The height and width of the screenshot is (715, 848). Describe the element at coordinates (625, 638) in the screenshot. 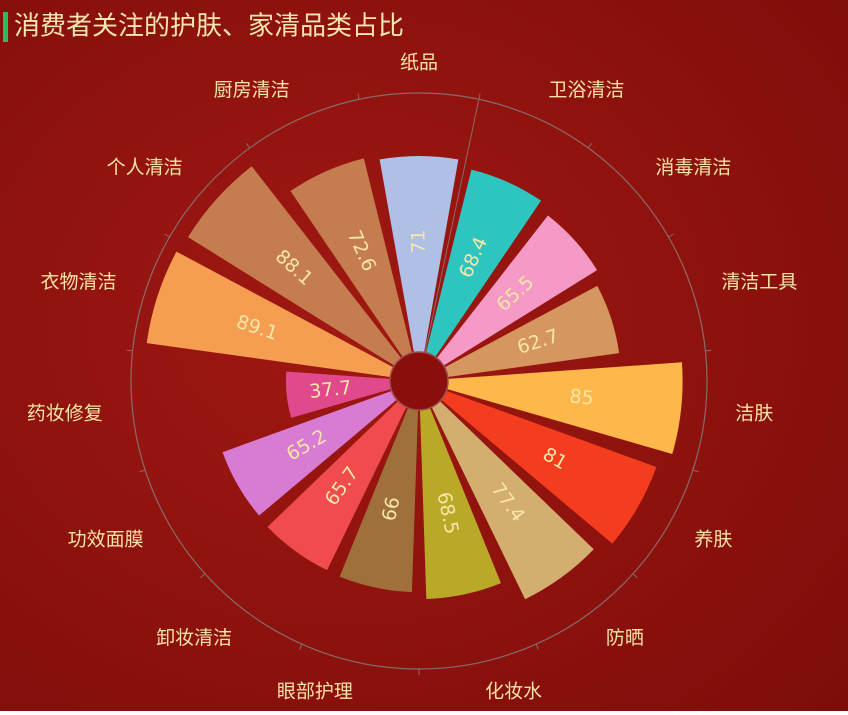

I see `category-label: 防晒` at that location.